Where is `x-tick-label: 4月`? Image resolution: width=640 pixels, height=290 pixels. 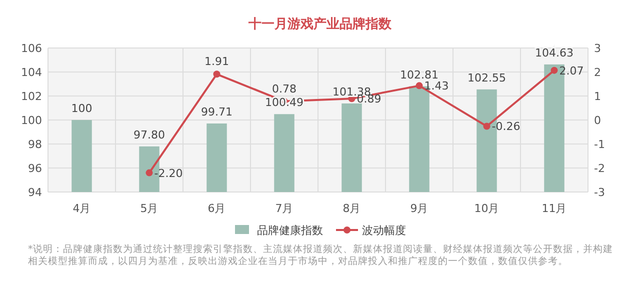 x-tick-label: 4月 is located at coordinates (81, 208).